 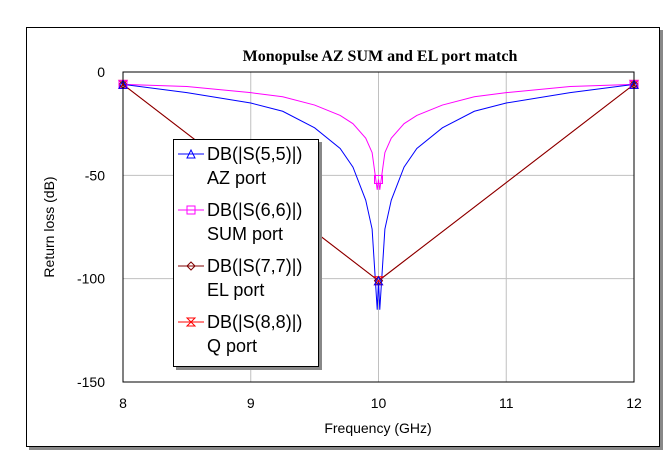 What do you see at coordinates (378, 179) in the screenshot?
I see `square-marker` at bounding box center [378, 179].